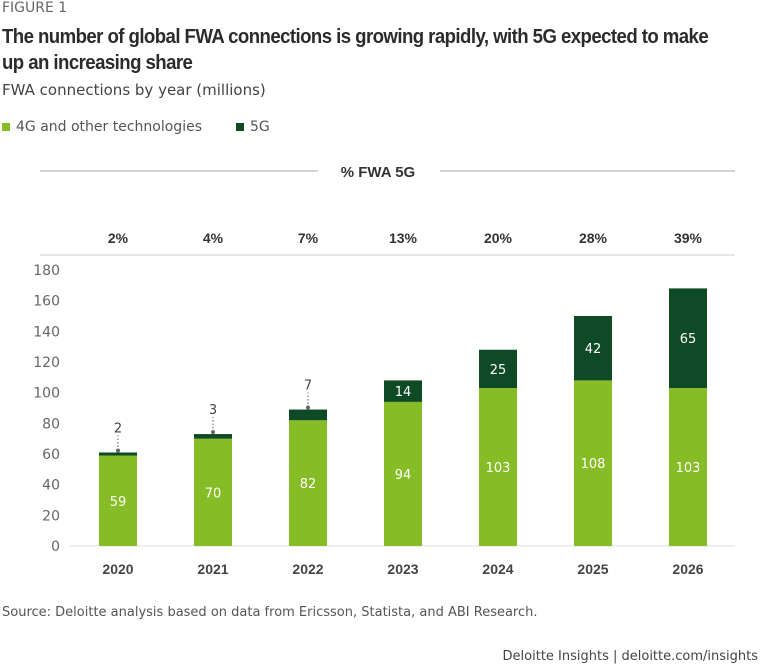 This screenshot has height=668, width=768. Describe the element at coordinates (402, 569) in the screenshot. I see `x-tick-label: 2023` at that location.